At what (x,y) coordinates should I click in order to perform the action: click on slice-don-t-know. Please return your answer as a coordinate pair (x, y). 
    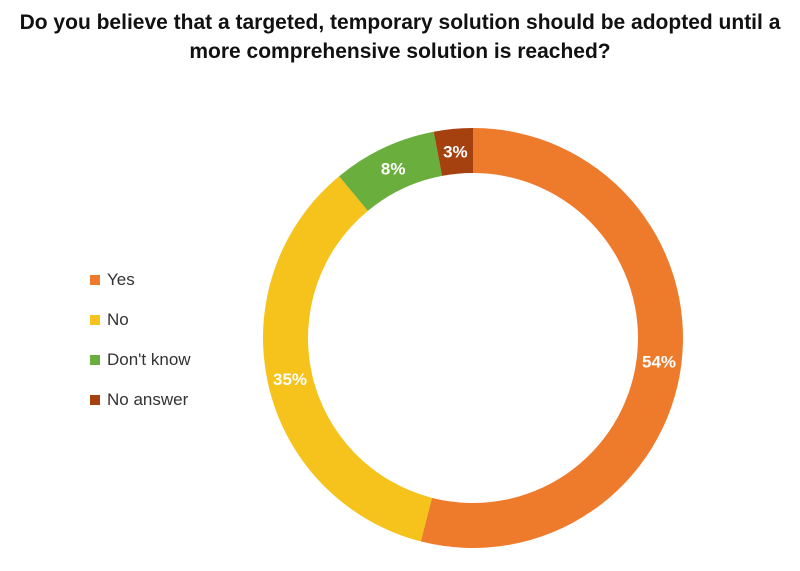
    Looking at the image, I should click on (391, 171).